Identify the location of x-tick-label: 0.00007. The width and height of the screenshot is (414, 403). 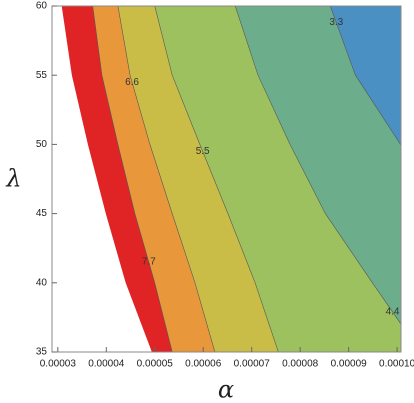
(252, 364).